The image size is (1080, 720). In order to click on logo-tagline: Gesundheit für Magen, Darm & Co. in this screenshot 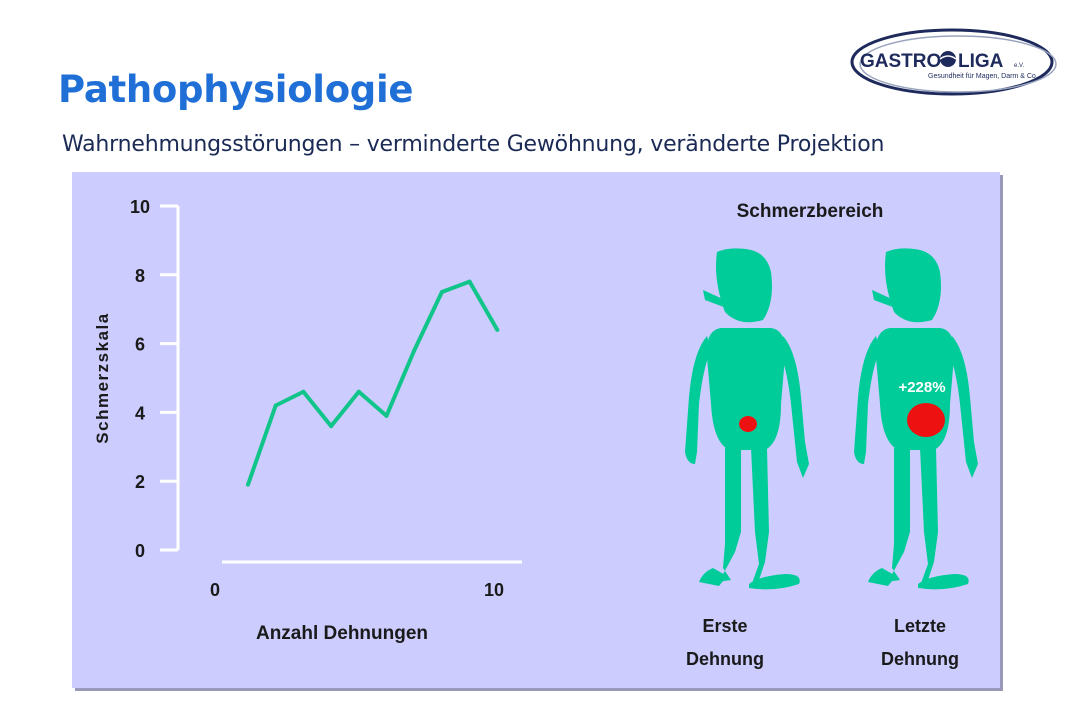, I will do `click(983, 76)`.